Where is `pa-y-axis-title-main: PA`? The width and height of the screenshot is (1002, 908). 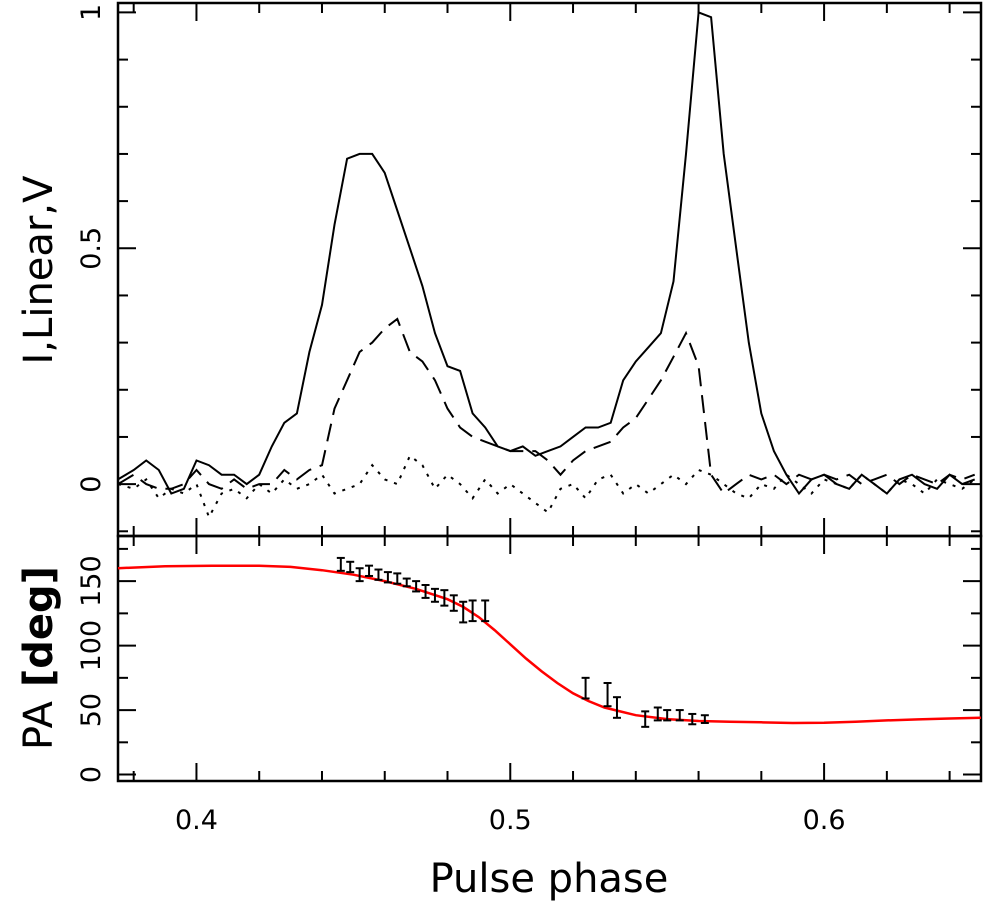
pa-y-axis-title-main: PA is located at coordinates (39, 725).